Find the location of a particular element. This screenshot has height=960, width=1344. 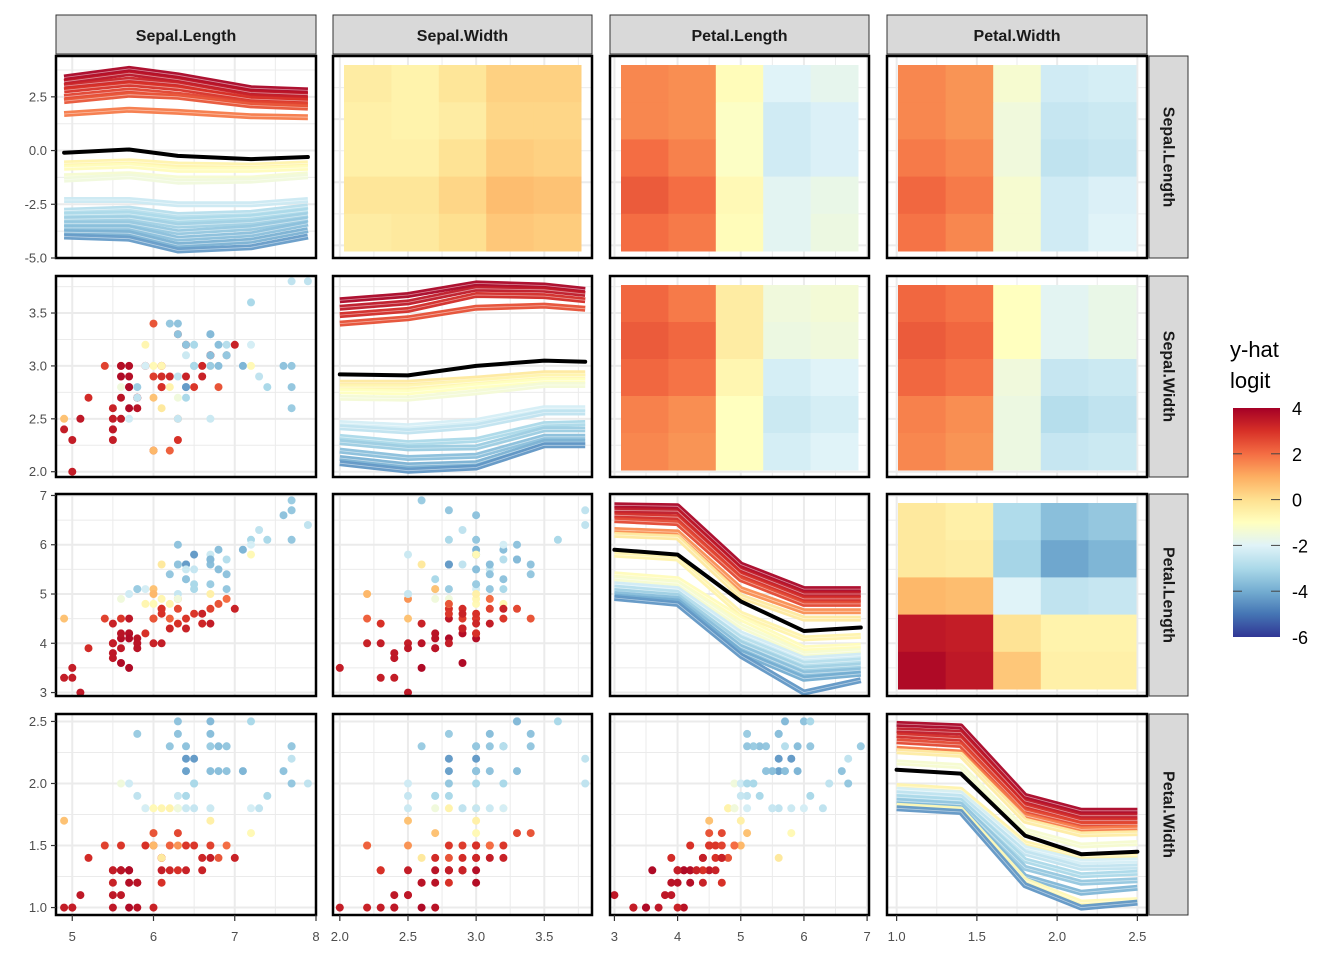

y-tick-label: 6 is located at coordinates (43, 544).